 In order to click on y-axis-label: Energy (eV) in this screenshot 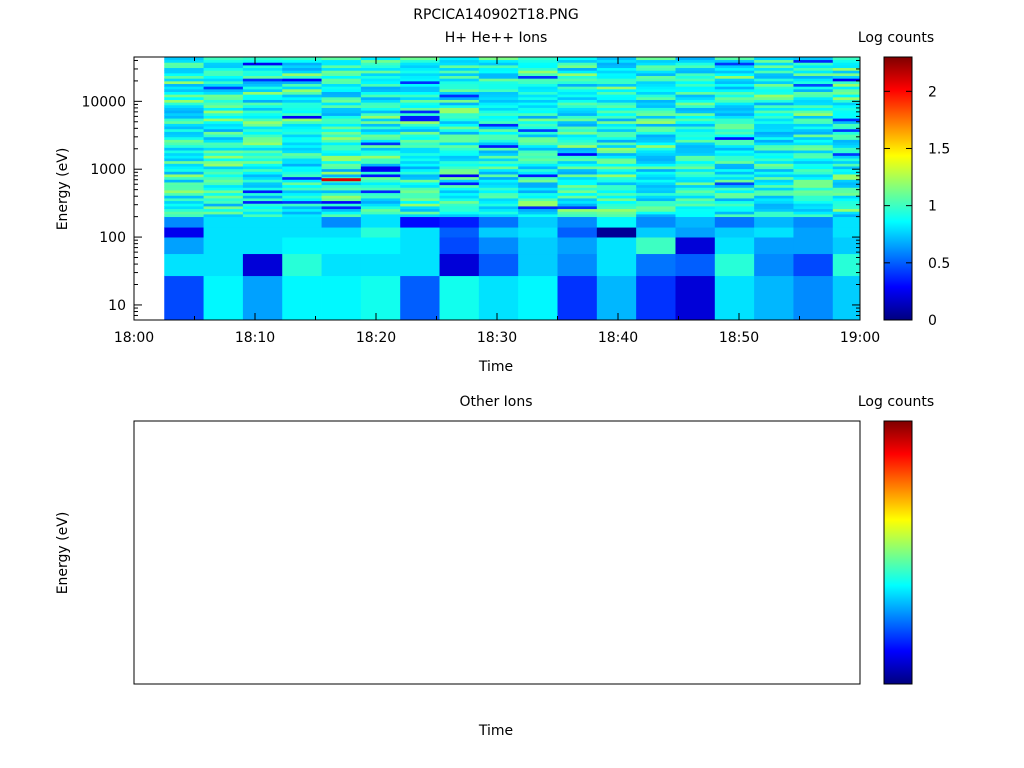, I will do `click(63, 553)`.